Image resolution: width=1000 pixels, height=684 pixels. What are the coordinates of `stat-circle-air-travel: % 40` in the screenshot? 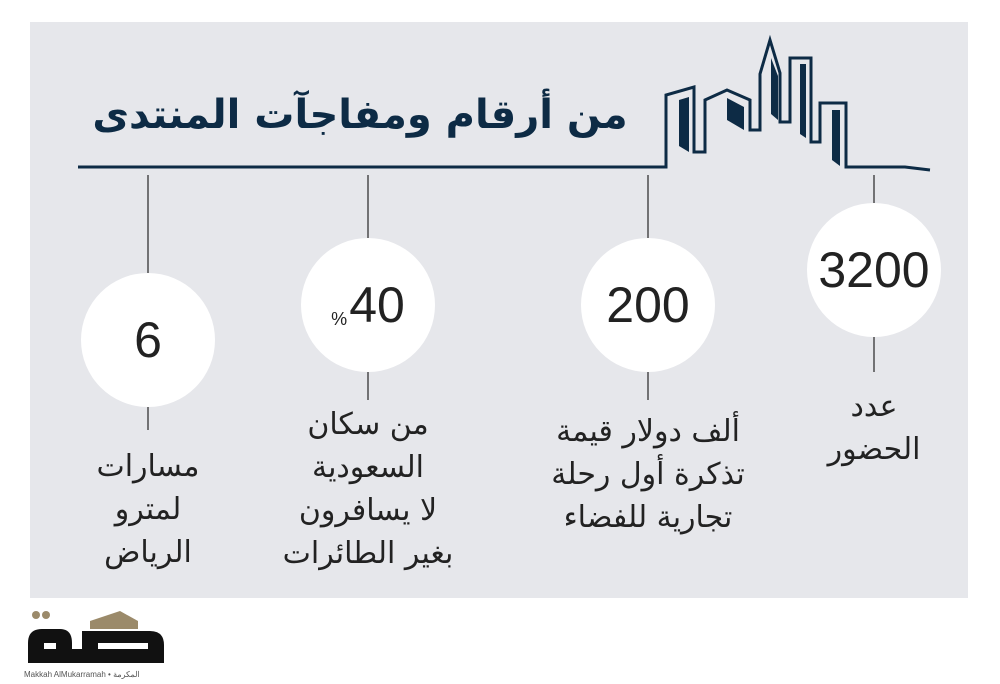 It's located at (368, 305).